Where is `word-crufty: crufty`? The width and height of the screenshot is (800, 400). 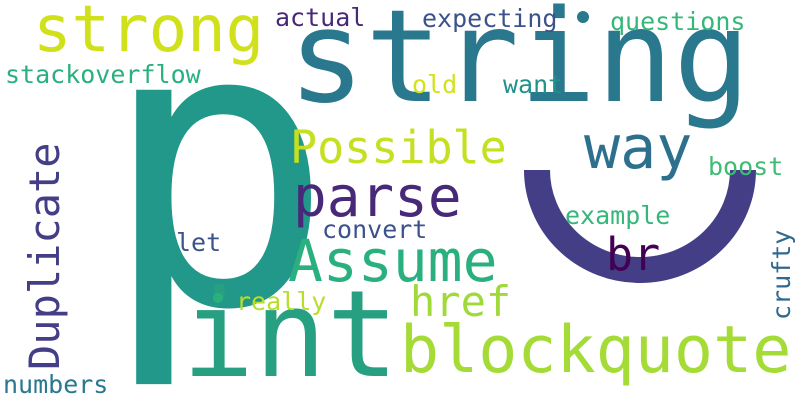
word-crufty: crufty is located at coordinates (781, 274).